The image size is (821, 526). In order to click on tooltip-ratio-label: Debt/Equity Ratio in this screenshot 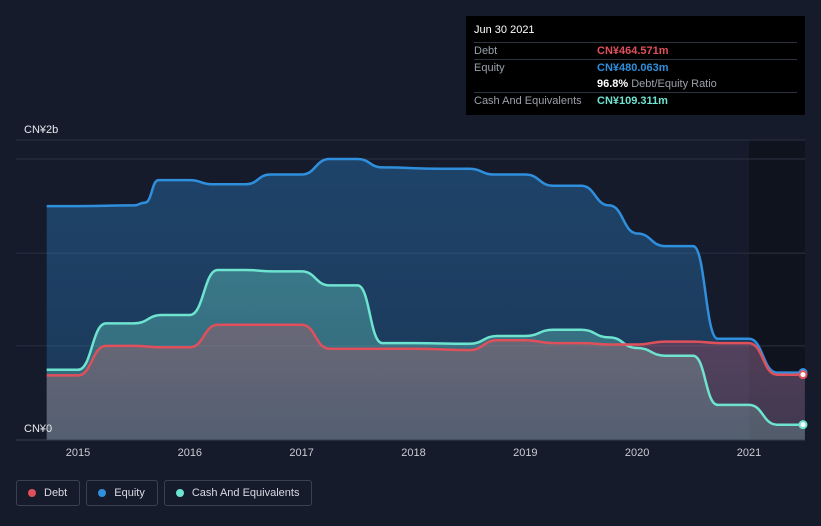, I will do `click(674, 84)`.